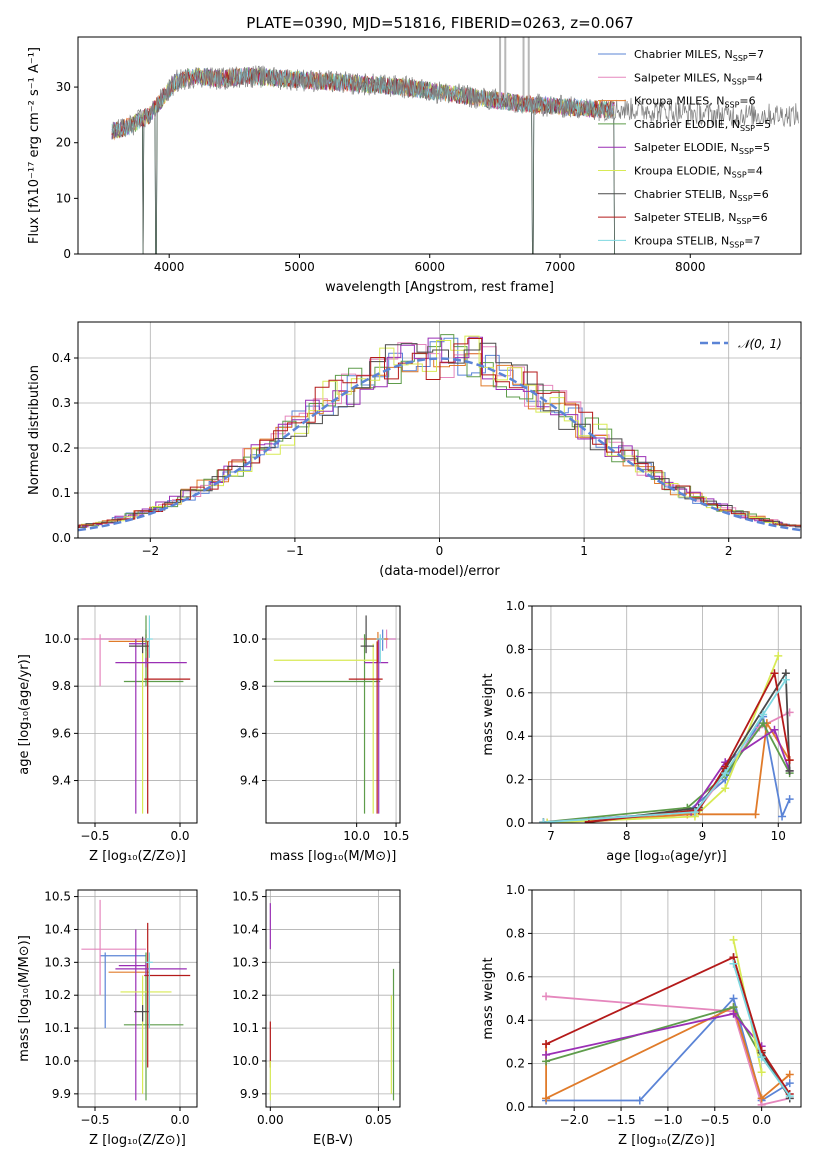  What do you see at coordinates (333, 856) in the screenshot?
I see `age_vs_mass-xlabel: mass [log₁₀(M/M⊙)]` at bounding box center [333, 856].